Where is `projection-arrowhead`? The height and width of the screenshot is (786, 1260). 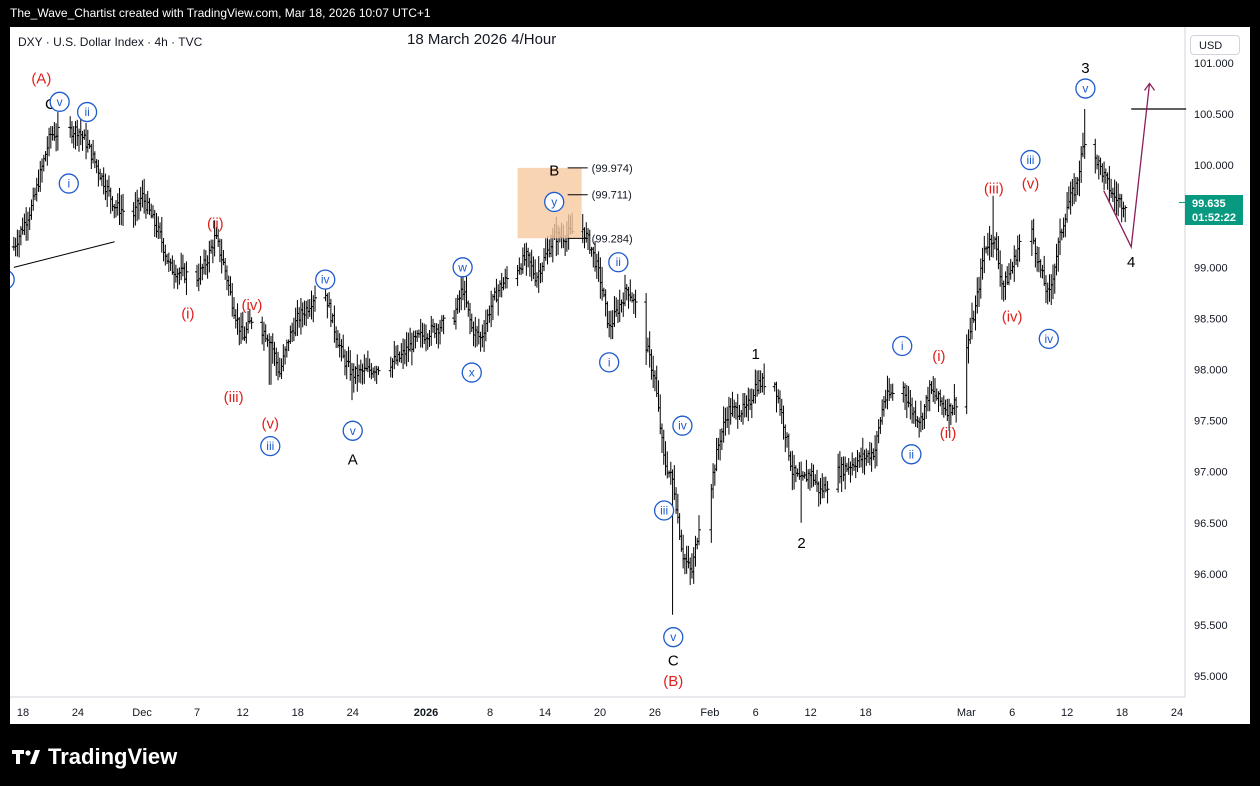 projection-arrowhead is located at coordinates (1149, 86).